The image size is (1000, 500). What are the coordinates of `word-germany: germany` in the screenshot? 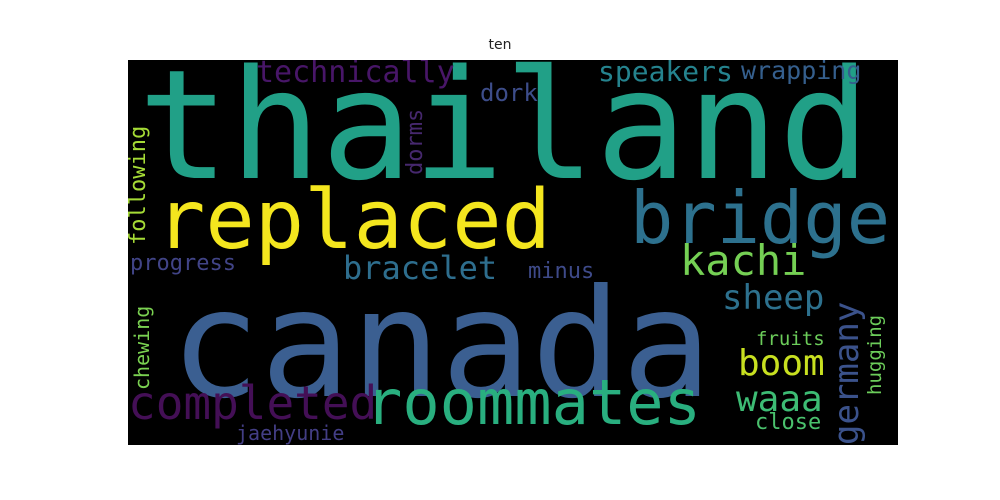 It's located at (847, 373).